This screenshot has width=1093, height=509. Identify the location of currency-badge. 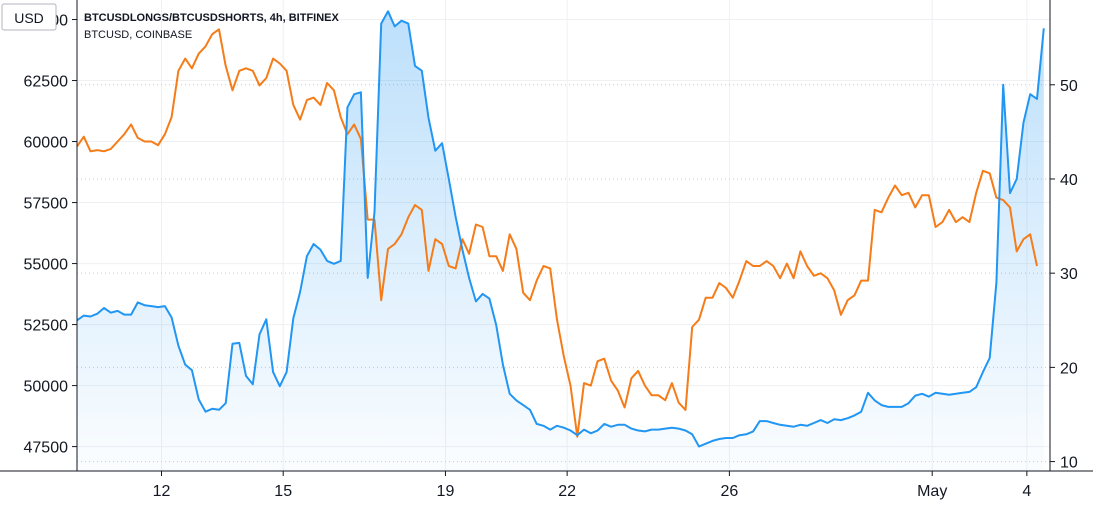
(29, 17).